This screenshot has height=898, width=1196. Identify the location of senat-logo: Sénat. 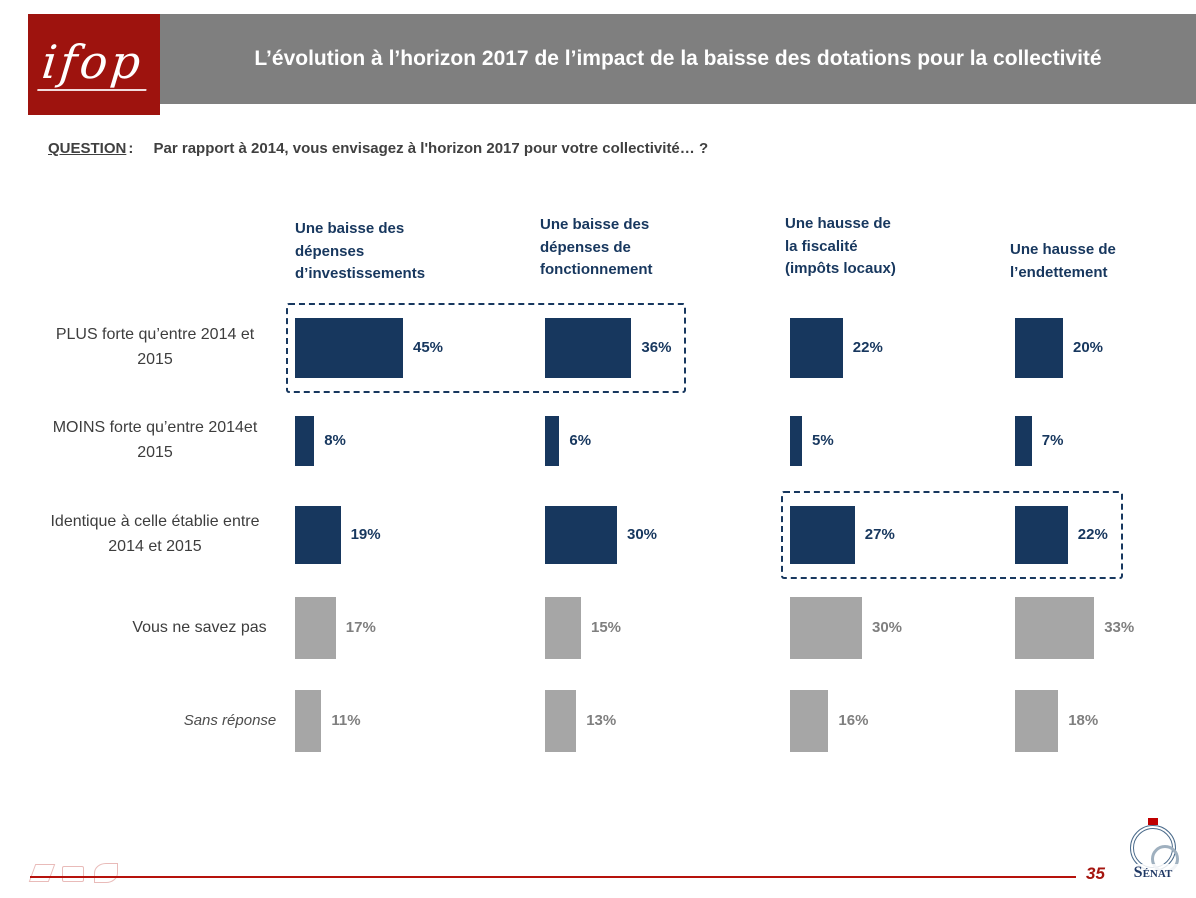
(1153, 855).